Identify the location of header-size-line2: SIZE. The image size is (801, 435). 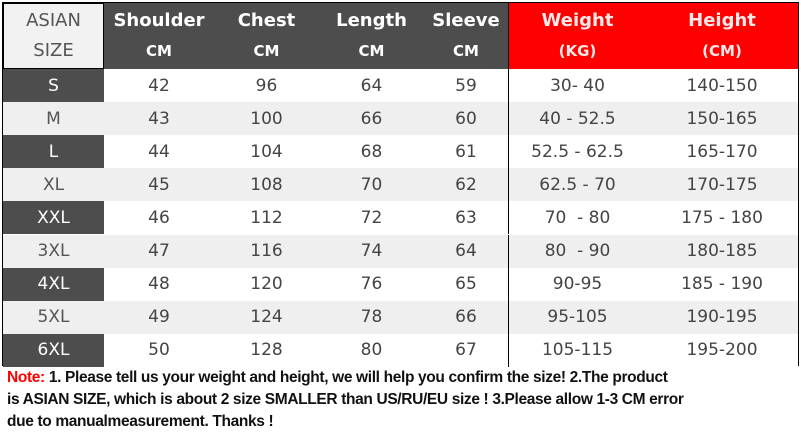
(53, 50).